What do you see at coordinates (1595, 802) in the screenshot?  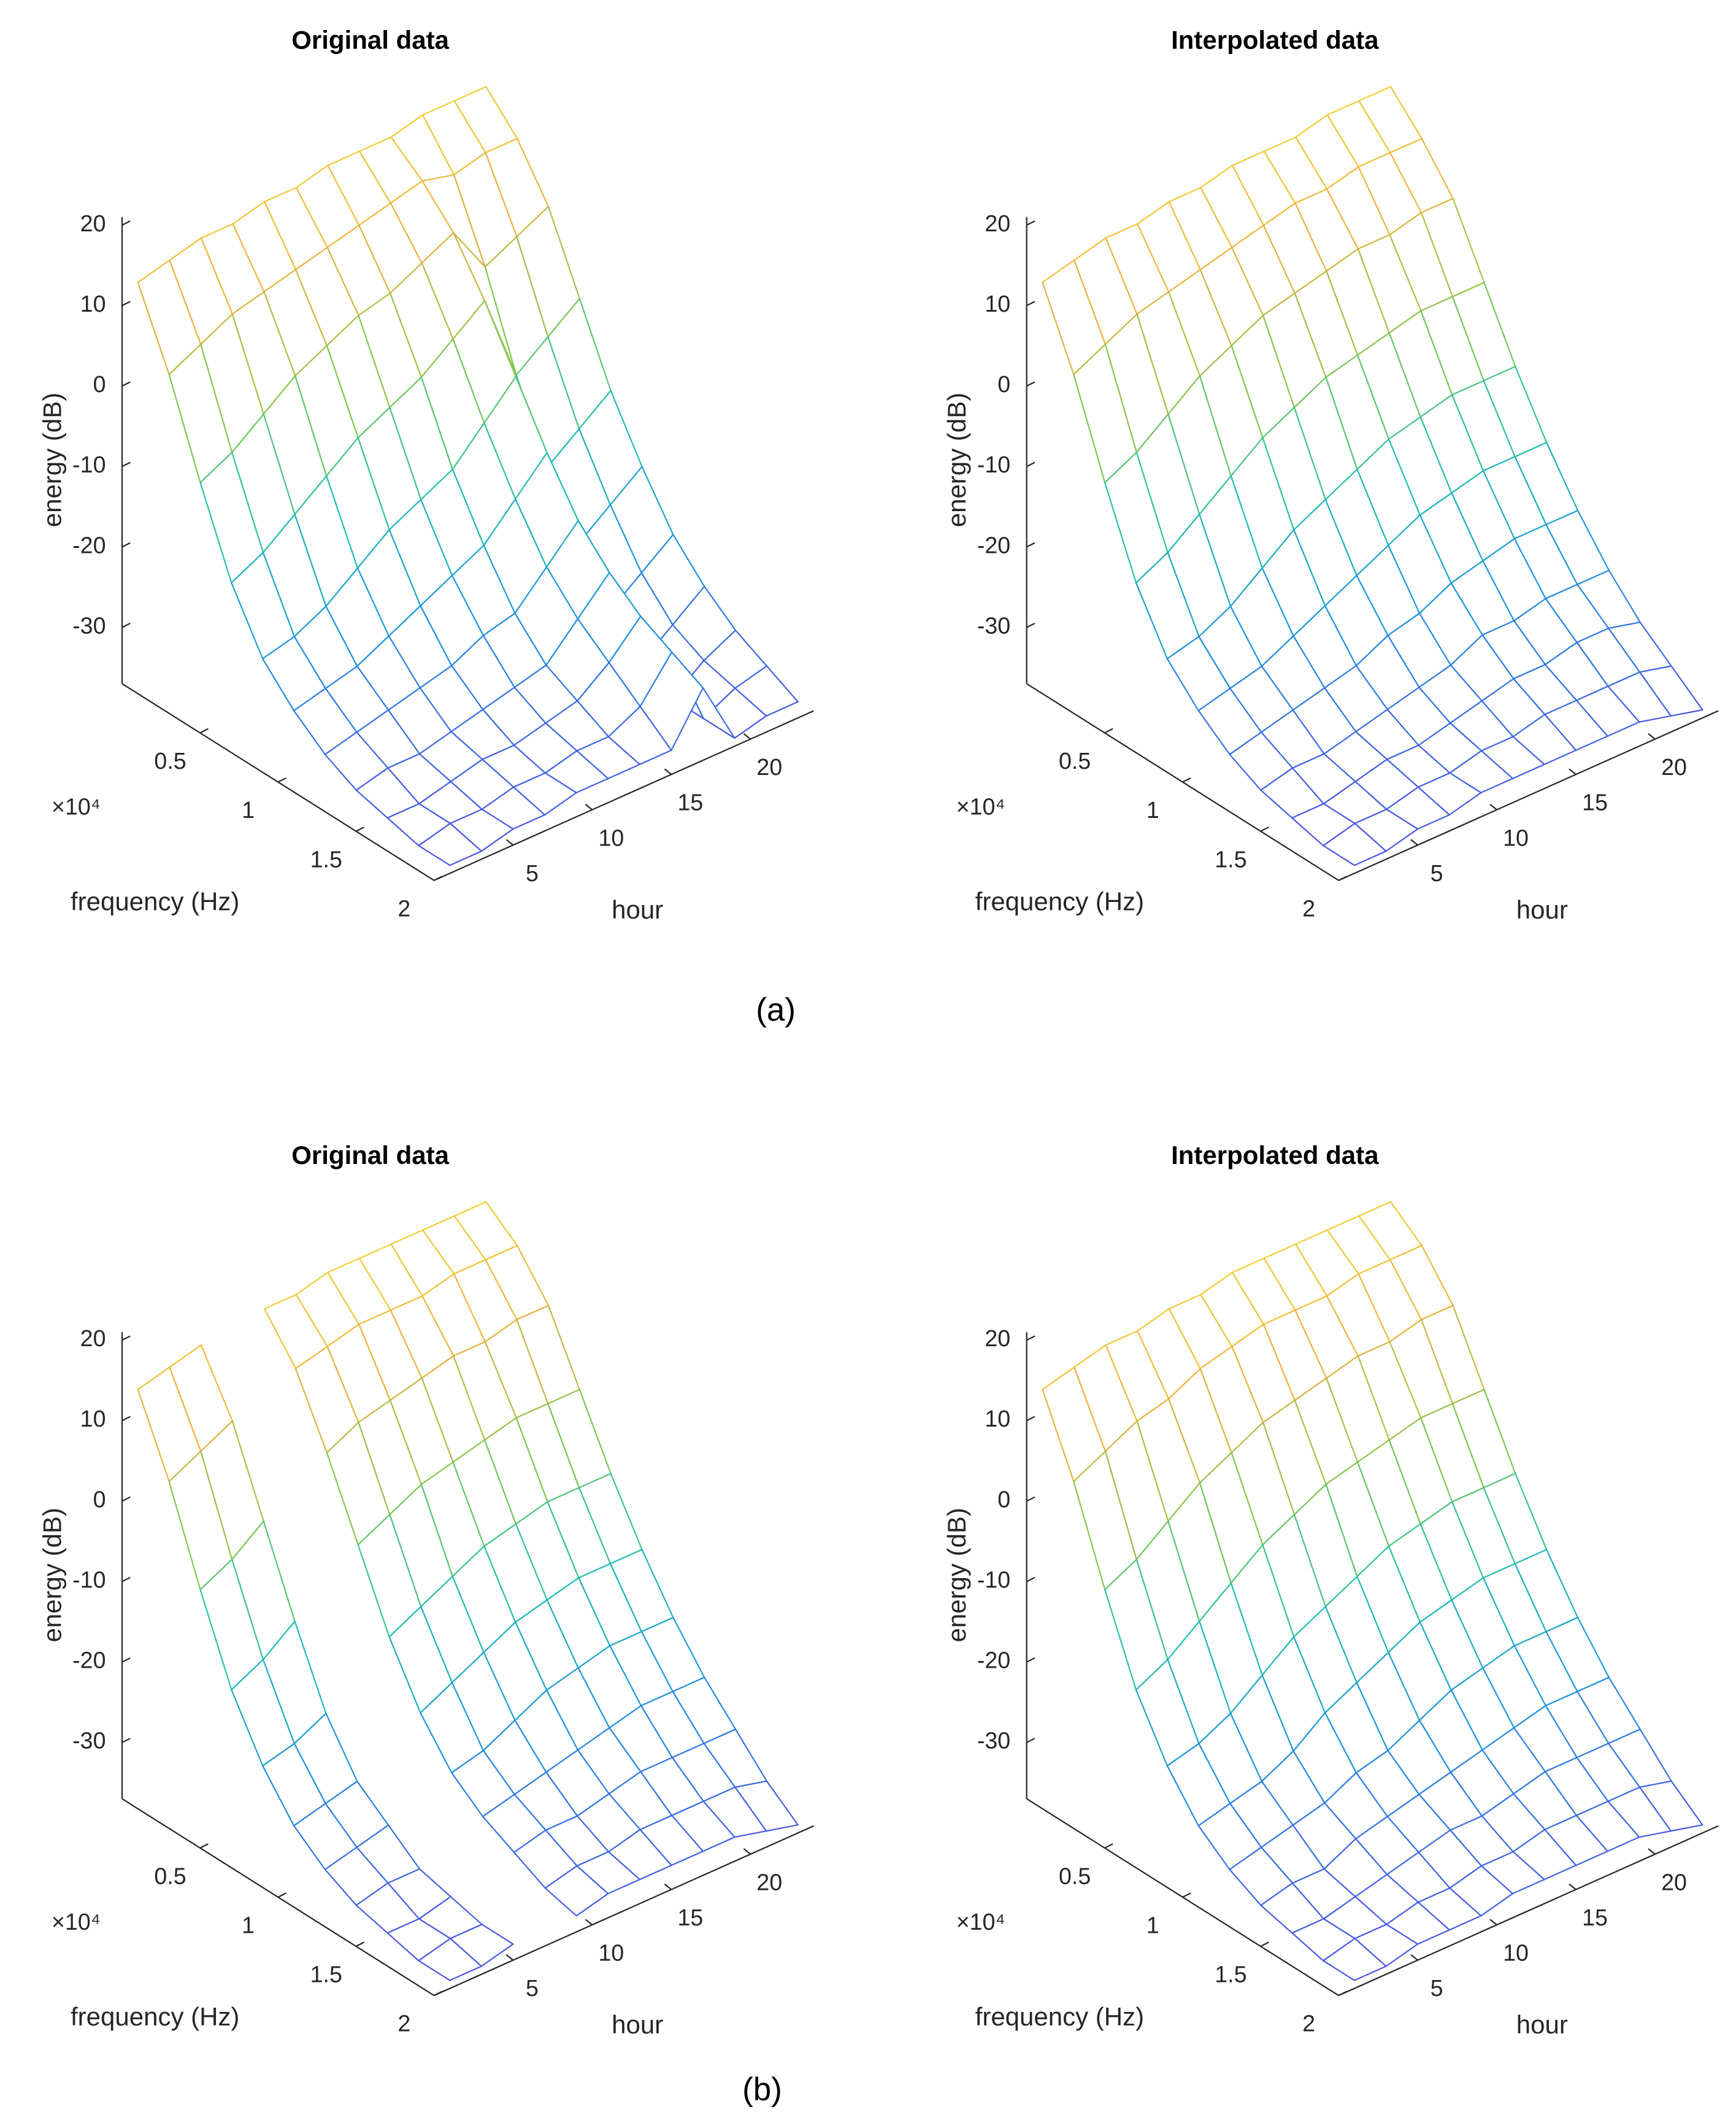 I see `x-tick-label: 15` at bounding box center [1595, 802].